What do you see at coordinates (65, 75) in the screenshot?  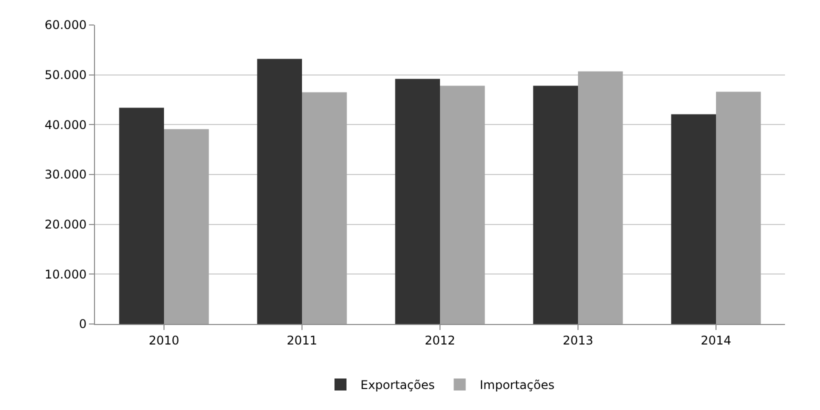 I see `y-tick-label: 50.000` at bounding box center [65, 75].